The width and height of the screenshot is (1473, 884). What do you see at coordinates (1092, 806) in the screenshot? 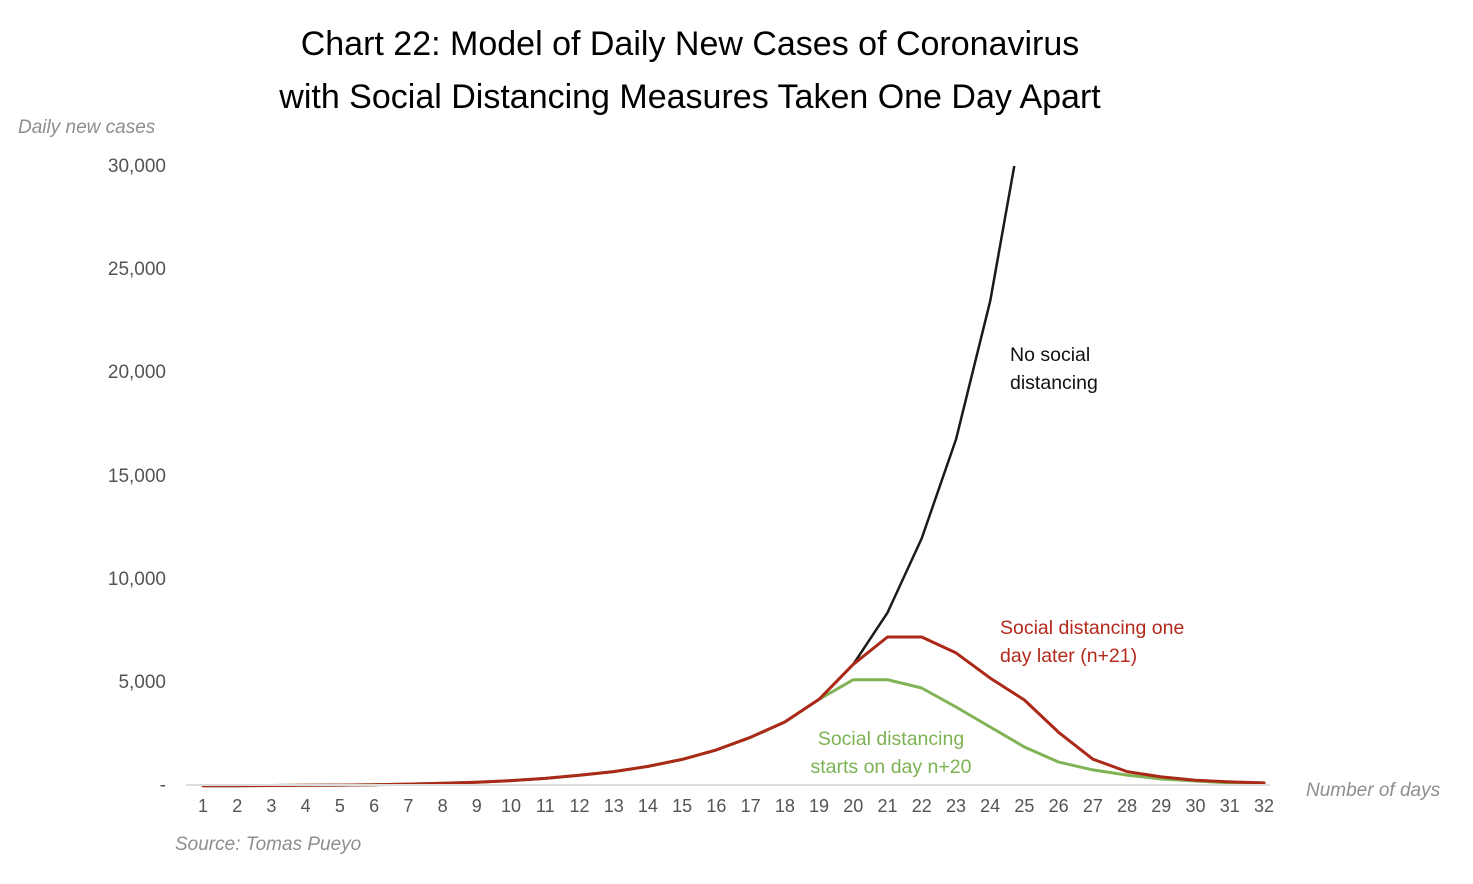
I see `x-tick-label-27: 27` at bounding box center [1092, 806].